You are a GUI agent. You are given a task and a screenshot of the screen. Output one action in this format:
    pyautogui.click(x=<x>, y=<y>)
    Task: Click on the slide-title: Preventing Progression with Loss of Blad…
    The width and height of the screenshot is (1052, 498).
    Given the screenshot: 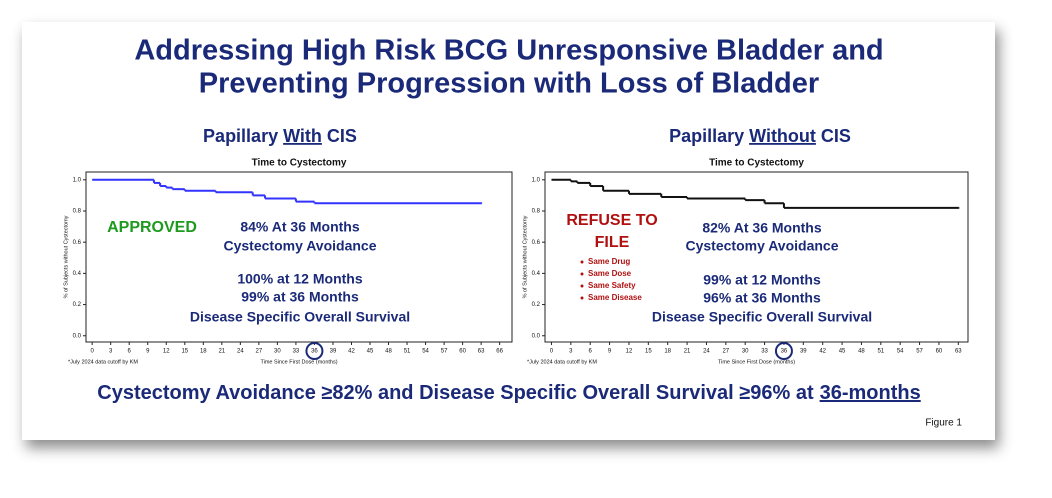 What is the action you would take?
    pyautogui.click(x=509, y=84)
    